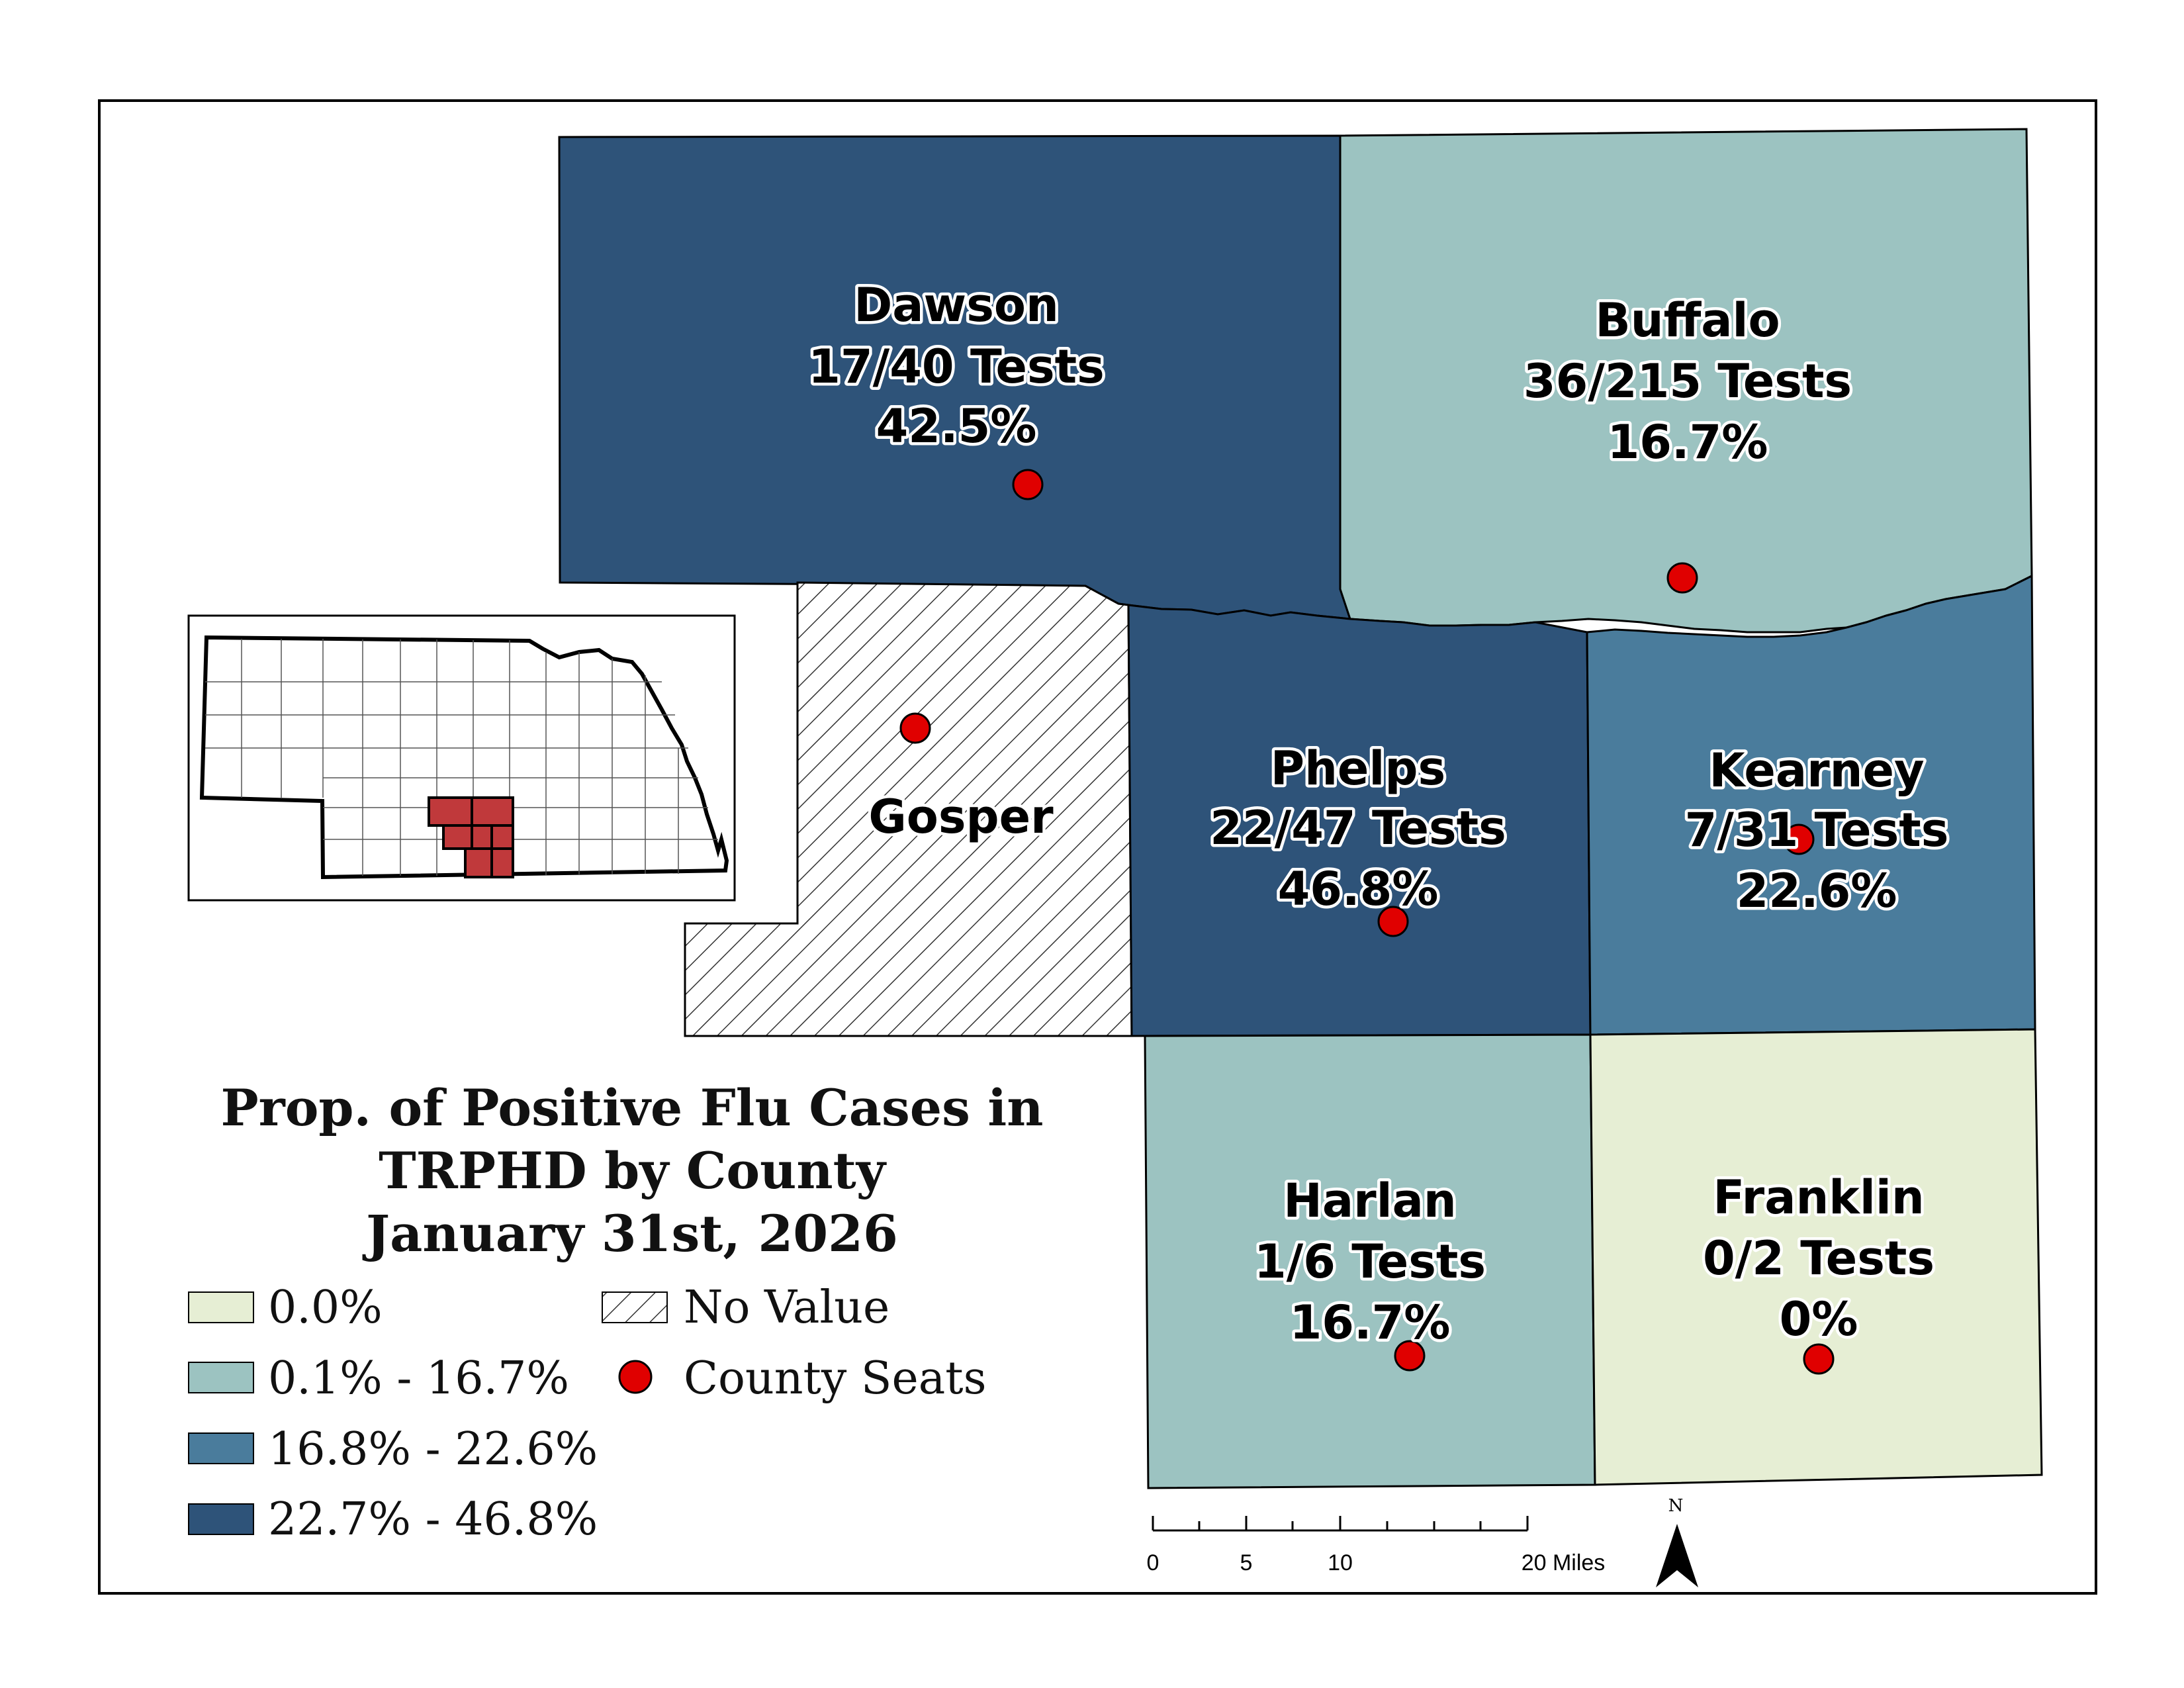  What do you see at coordinates (221, 1519) in the screenshot?
I see `legend-swatch-high` at bounding box center [221, 1519].